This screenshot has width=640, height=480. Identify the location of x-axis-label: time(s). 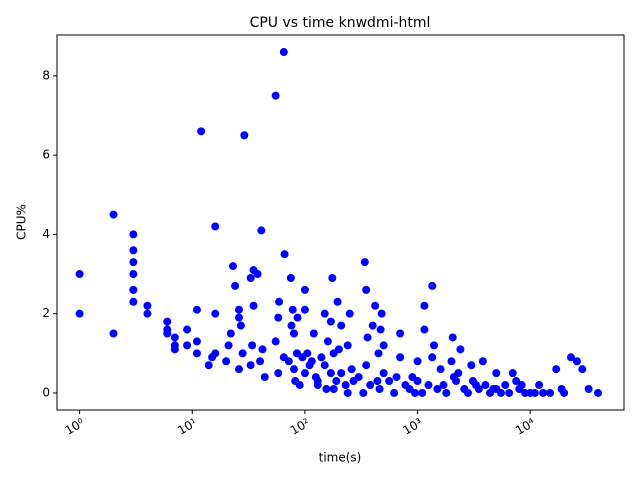
(340, 458).